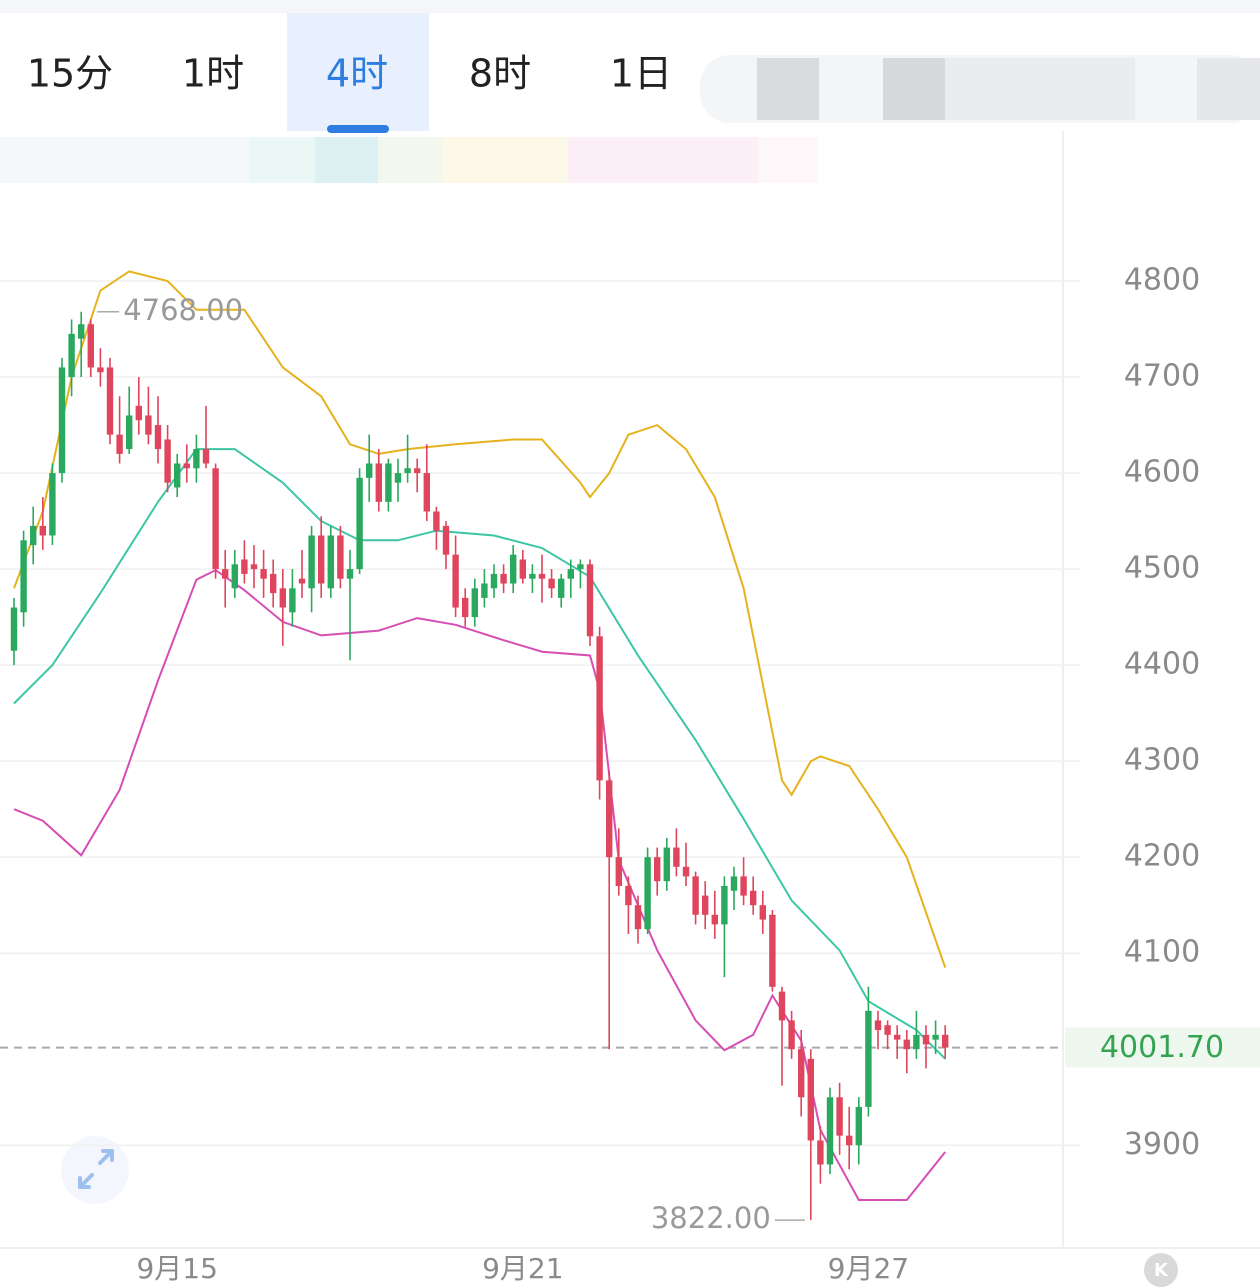 This screenshot has width=1260, height=1287. Describe the element at coordinates (1162, 856) in the screenshot. I see `y-tick-label: 4200` at that location.